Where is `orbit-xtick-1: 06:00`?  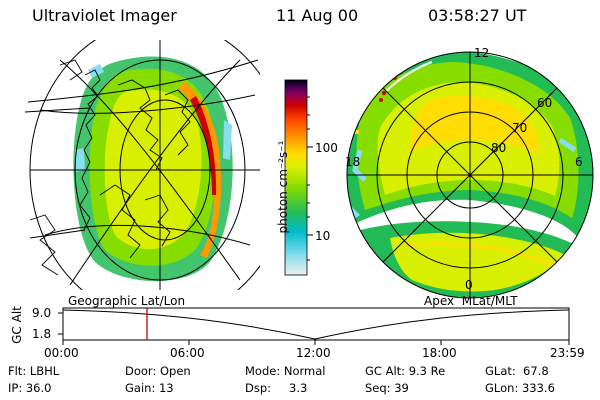
orbit-xtick-1: 06:00 is located at coordinates (187, 353).